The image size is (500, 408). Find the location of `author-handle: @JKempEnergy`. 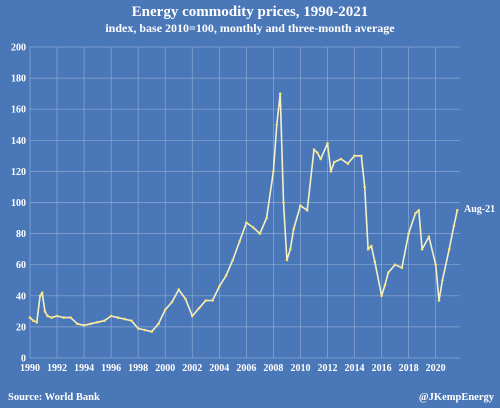

author-handle: @JKempEnergy is located at coordinates (457, 397).